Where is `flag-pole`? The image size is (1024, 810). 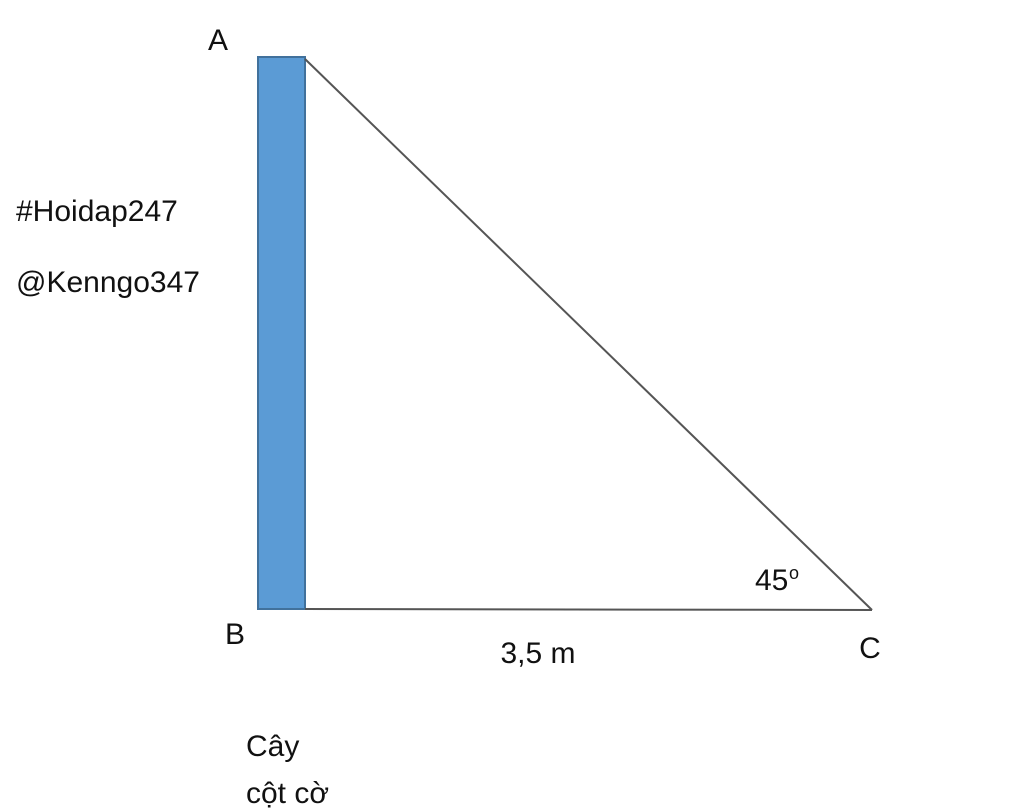 flag-pole is located at coordinates (281, 333).